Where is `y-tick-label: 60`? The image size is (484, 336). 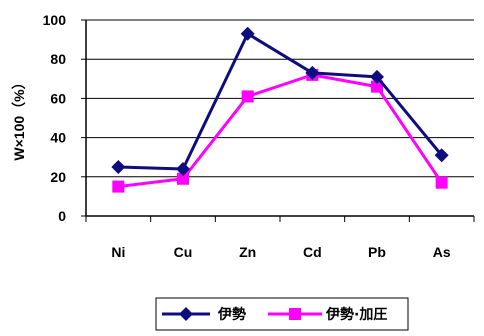
y-tick-label: 60 is located at coordinates (58, 98).